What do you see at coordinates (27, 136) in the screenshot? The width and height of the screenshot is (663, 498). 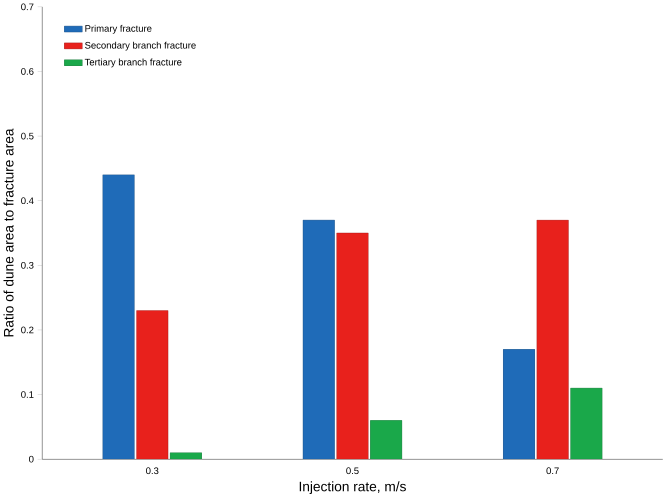 I see `y-tick-label: 0.5` at bounding box center [27, 136].